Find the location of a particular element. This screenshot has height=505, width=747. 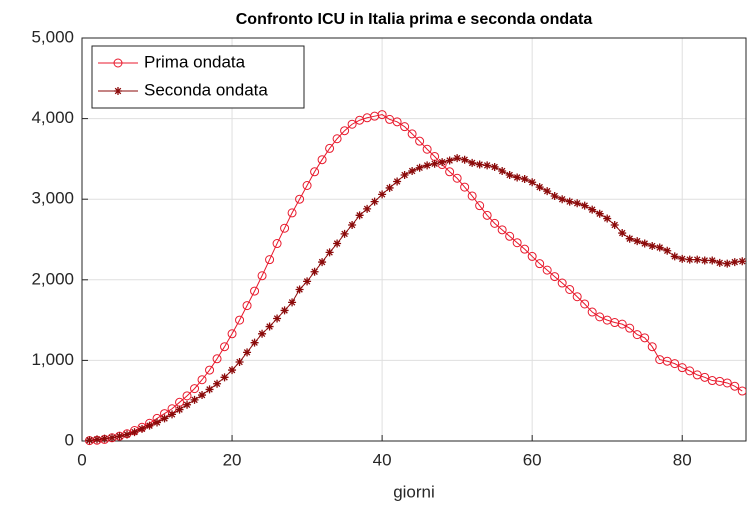

y-tick-label: 5,000 is located at coordinates (52, 36).